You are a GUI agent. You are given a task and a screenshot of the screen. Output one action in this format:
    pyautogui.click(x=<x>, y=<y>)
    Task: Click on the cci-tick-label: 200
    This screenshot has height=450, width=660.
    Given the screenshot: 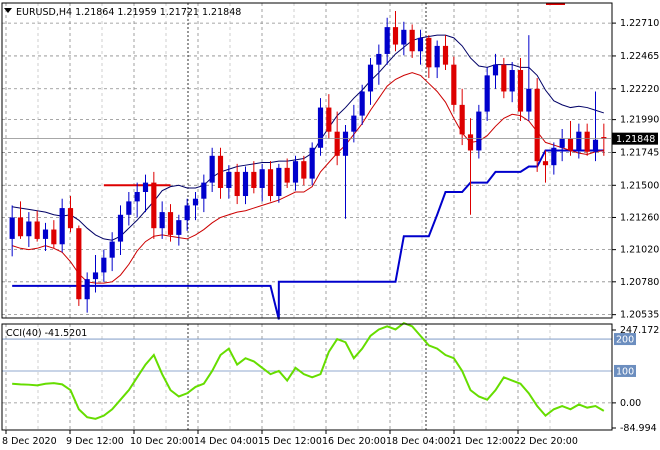 What is the action you would take?
    pyautogui.click(x=625, y=340)
    